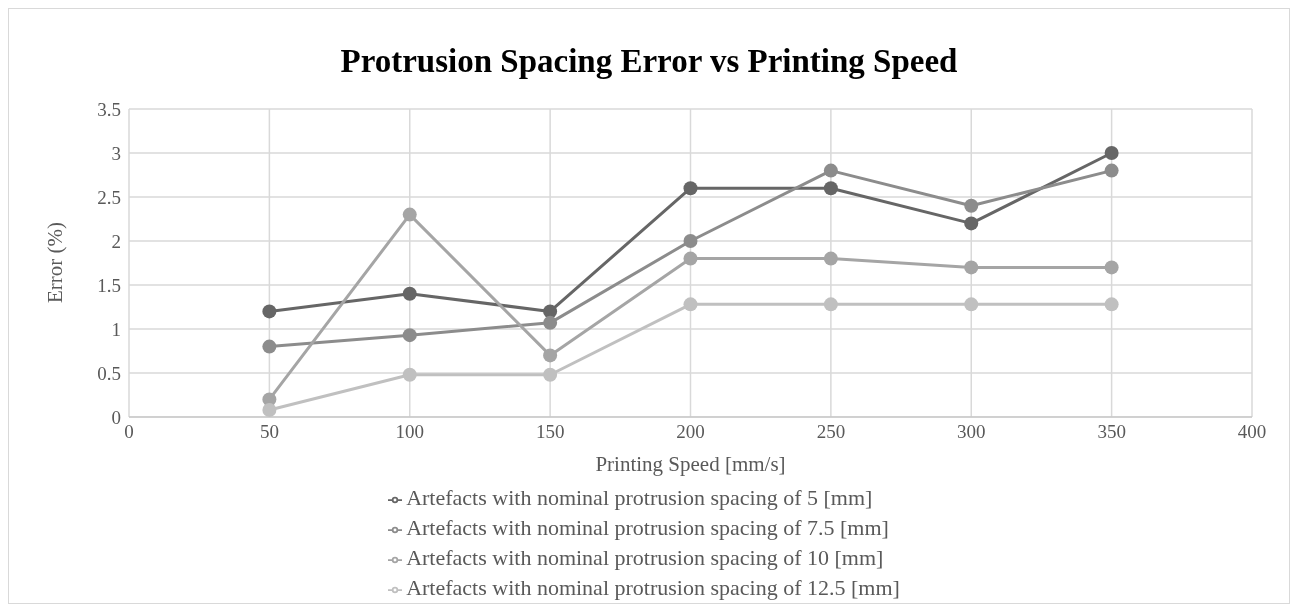 The height and width of the screenshot is (612, 1298). I want to click on y-tick-label: 1.5, so click(109, 285).